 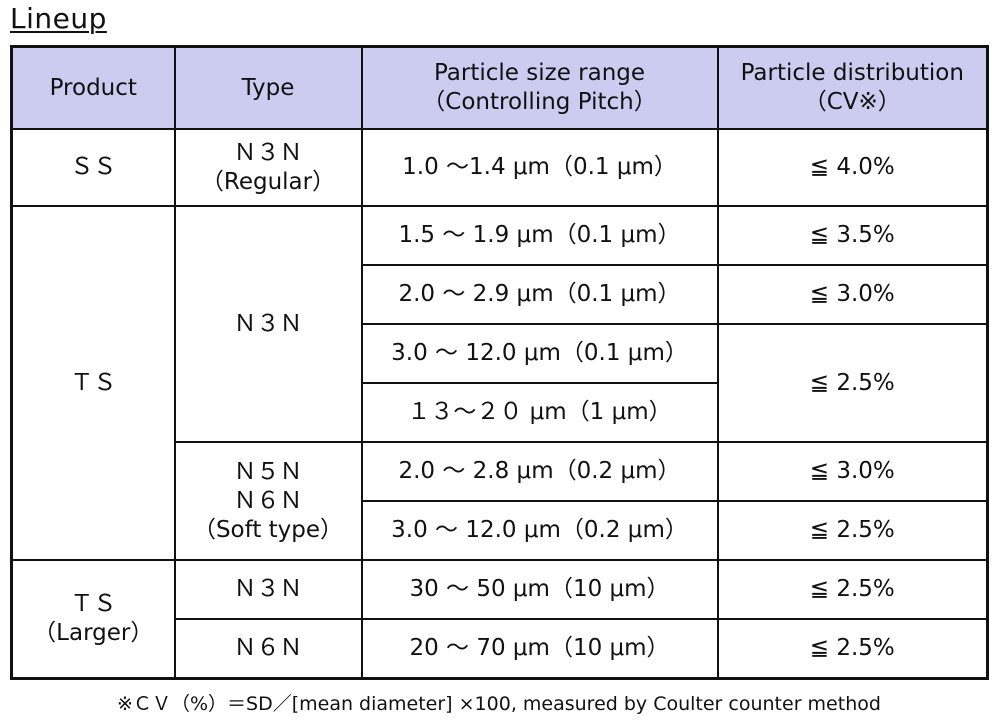 I want to click on size-range-cell: 1.0 ～1.4 μm（0.1 μm）, so click(x=539, y=167).